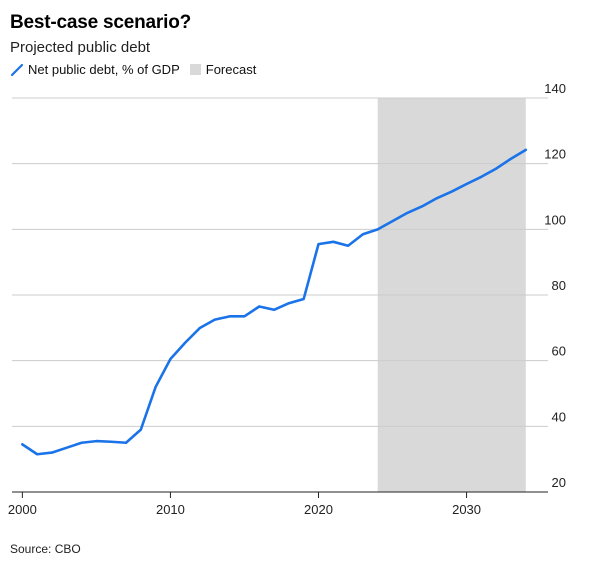 The height and width of the screenshot is (568, 605). I want to click on legend: Net public debt, % of GDP Forecast, so click(138, 69).